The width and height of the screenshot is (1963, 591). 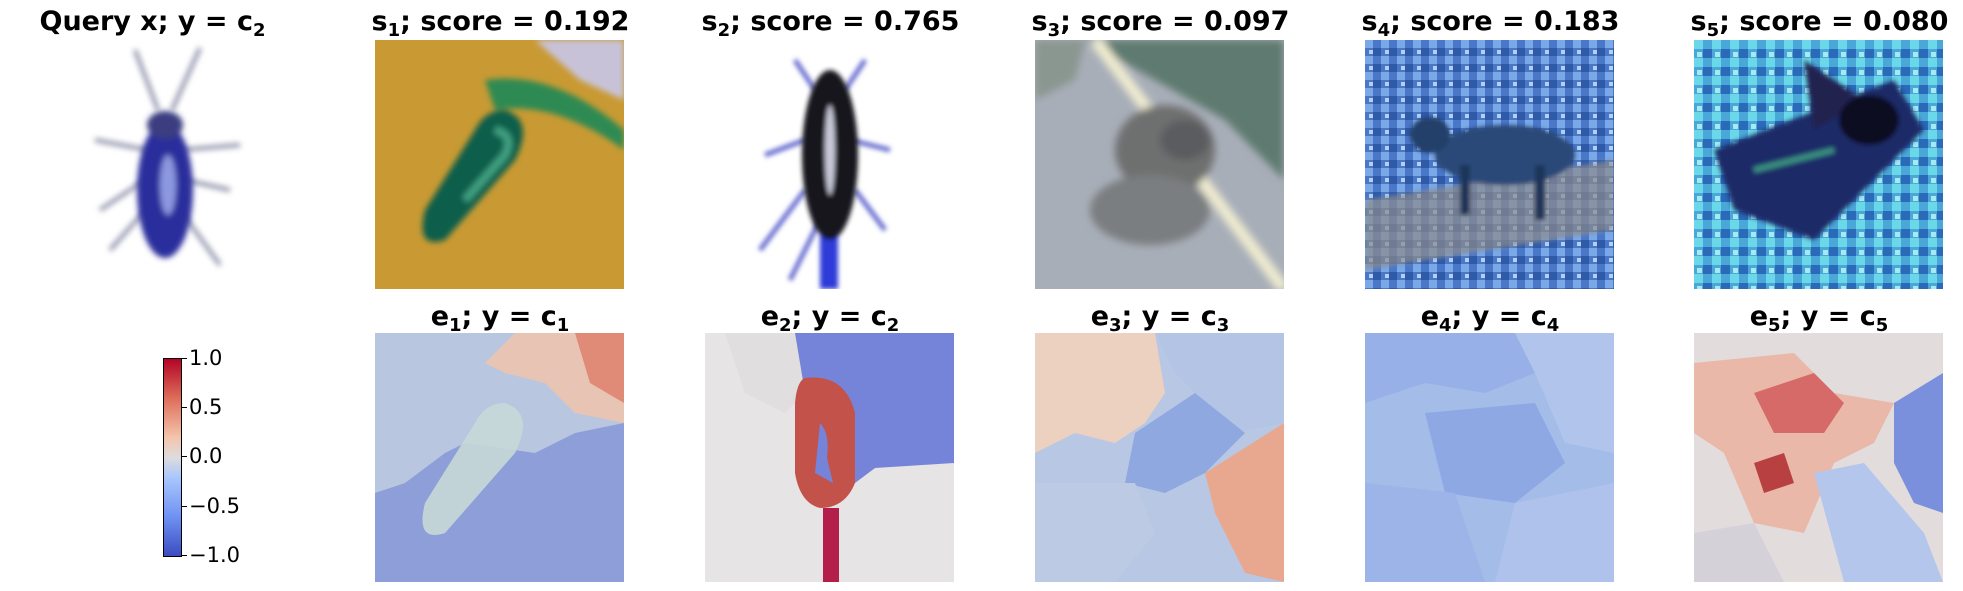 I want to click on s2-image, so click(x=829, y=164).